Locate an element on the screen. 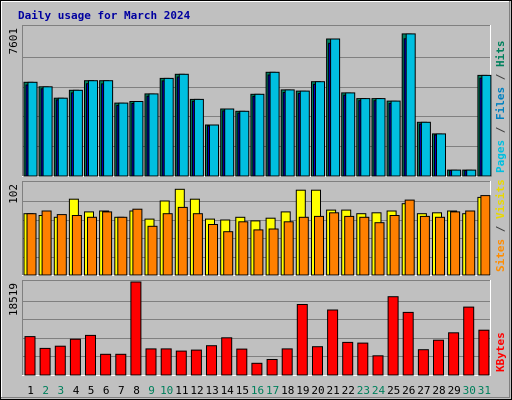 The image size is (512, 400). day-label: 4 is located at coordinates (76, 390).